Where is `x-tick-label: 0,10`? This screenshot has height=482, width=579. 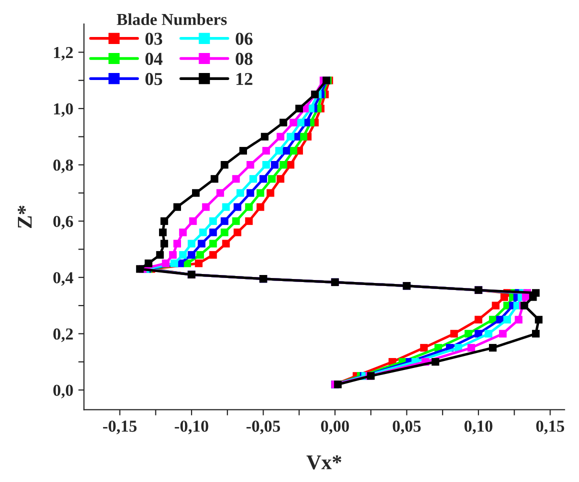 x-tick-label: 0,10 is located at coordinates (478, 427).